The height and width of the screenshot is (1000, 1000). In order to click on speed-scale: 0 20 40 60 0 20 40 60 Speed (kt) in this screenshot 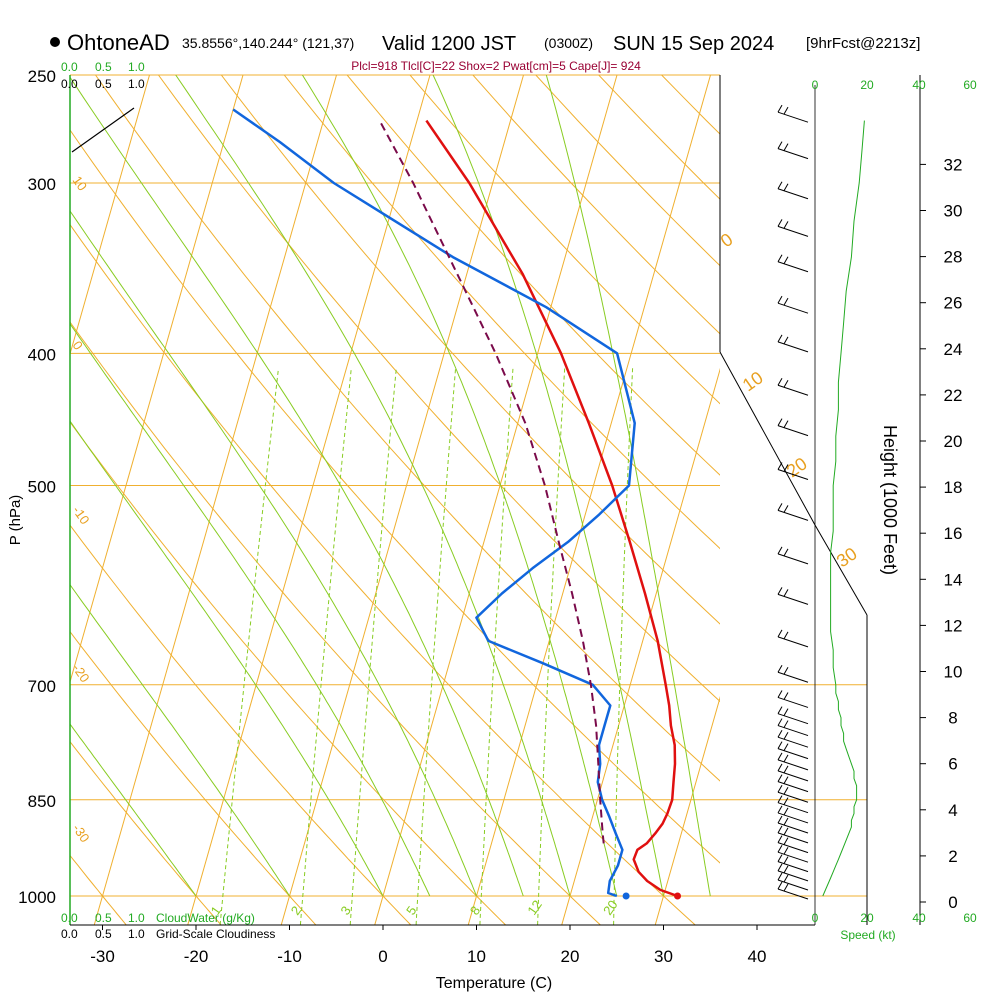, I will do `click(894, 510)`.